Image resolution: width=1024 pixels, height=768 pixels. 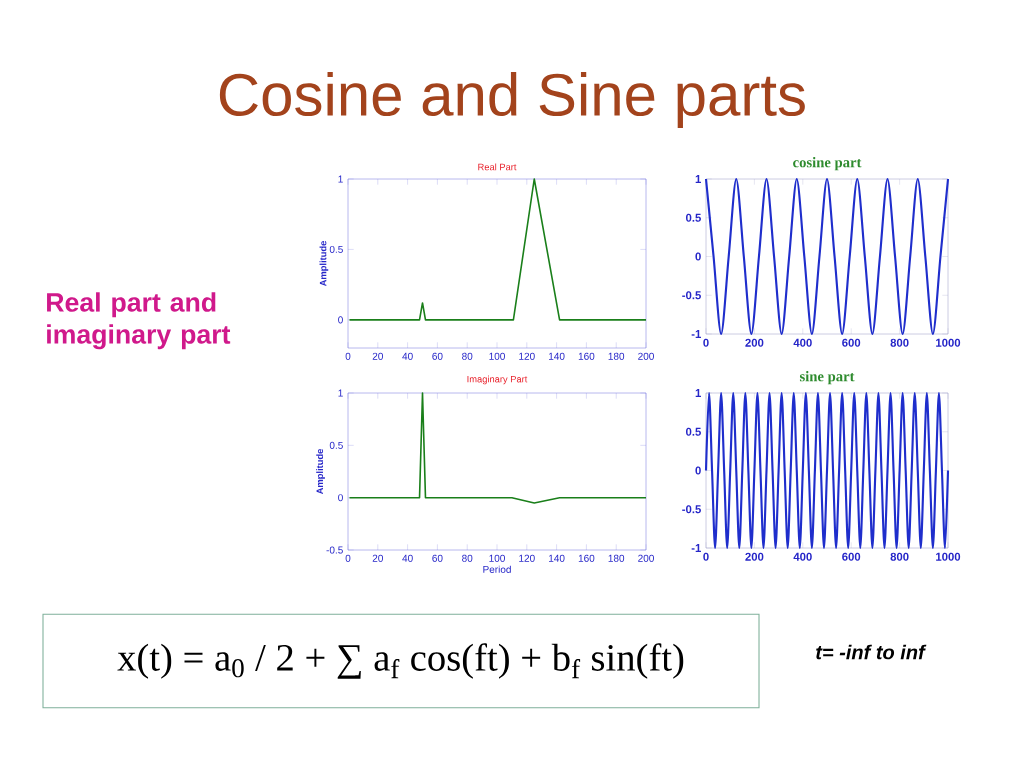 I want to click on chart-title: Real Part, so click(x=497, y=167).